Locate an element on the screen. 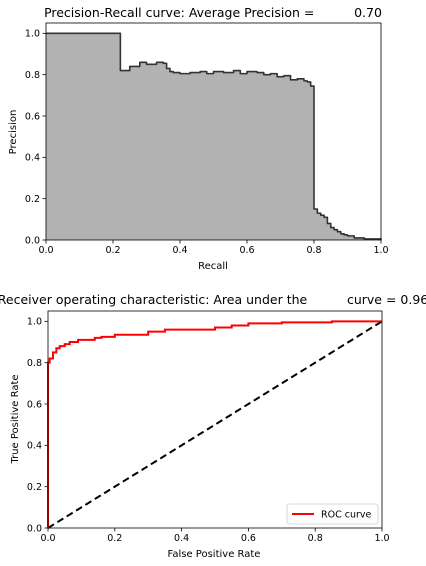 Image resolution: width=426 pixels, height=566 pixels. x-axis-label: False Positive Rate is located at coordinates (214, 554).